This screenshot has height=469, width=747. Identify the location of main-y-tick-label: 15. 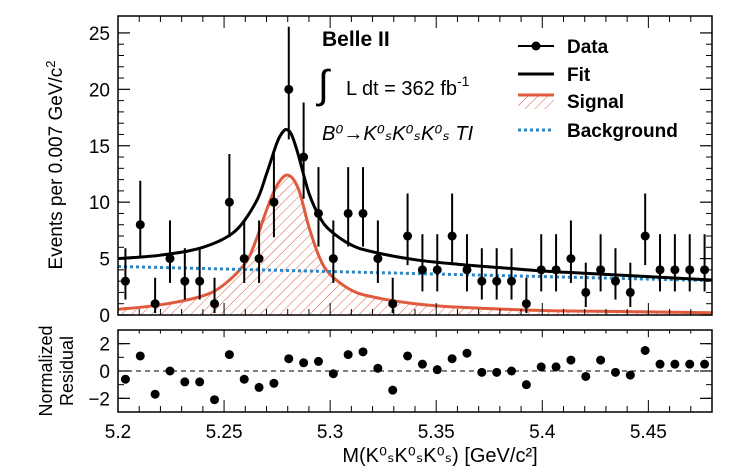
(99, 147).